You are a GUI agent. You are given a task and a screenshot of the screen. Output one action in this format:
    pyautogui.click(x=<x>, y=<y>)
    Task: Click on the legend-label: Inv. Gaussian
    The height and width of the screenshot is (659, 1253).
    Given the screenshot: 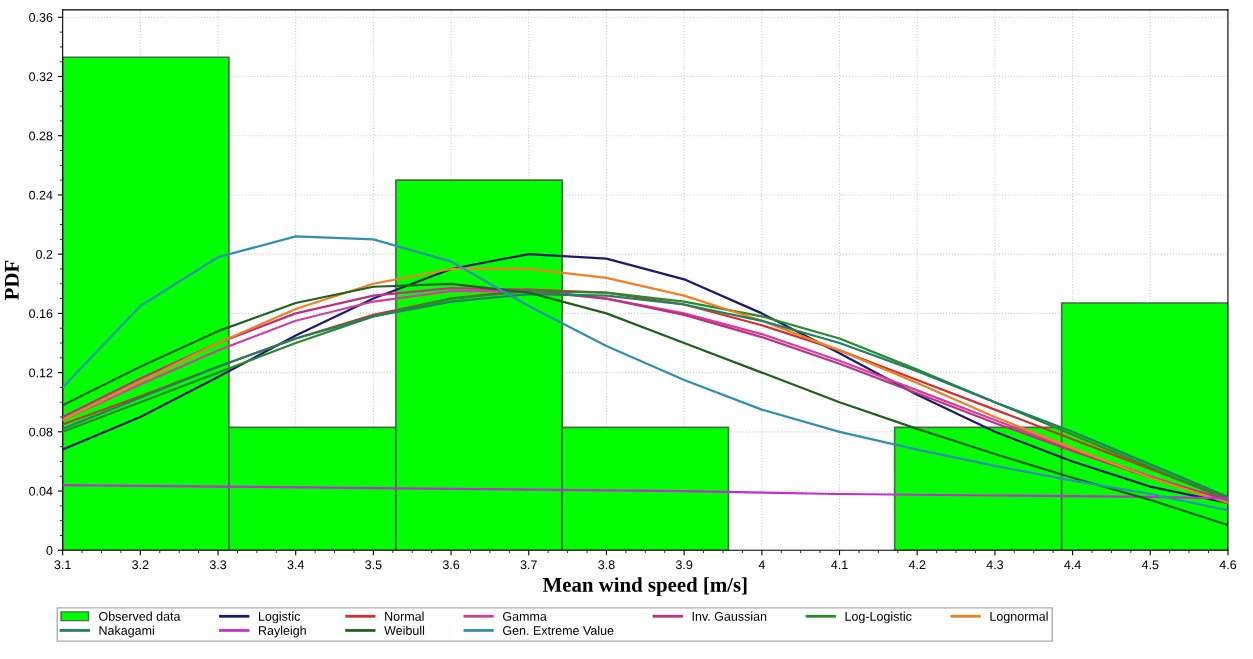 What is the action you would take?
    pyautogui.click(x=729, y=616)
    